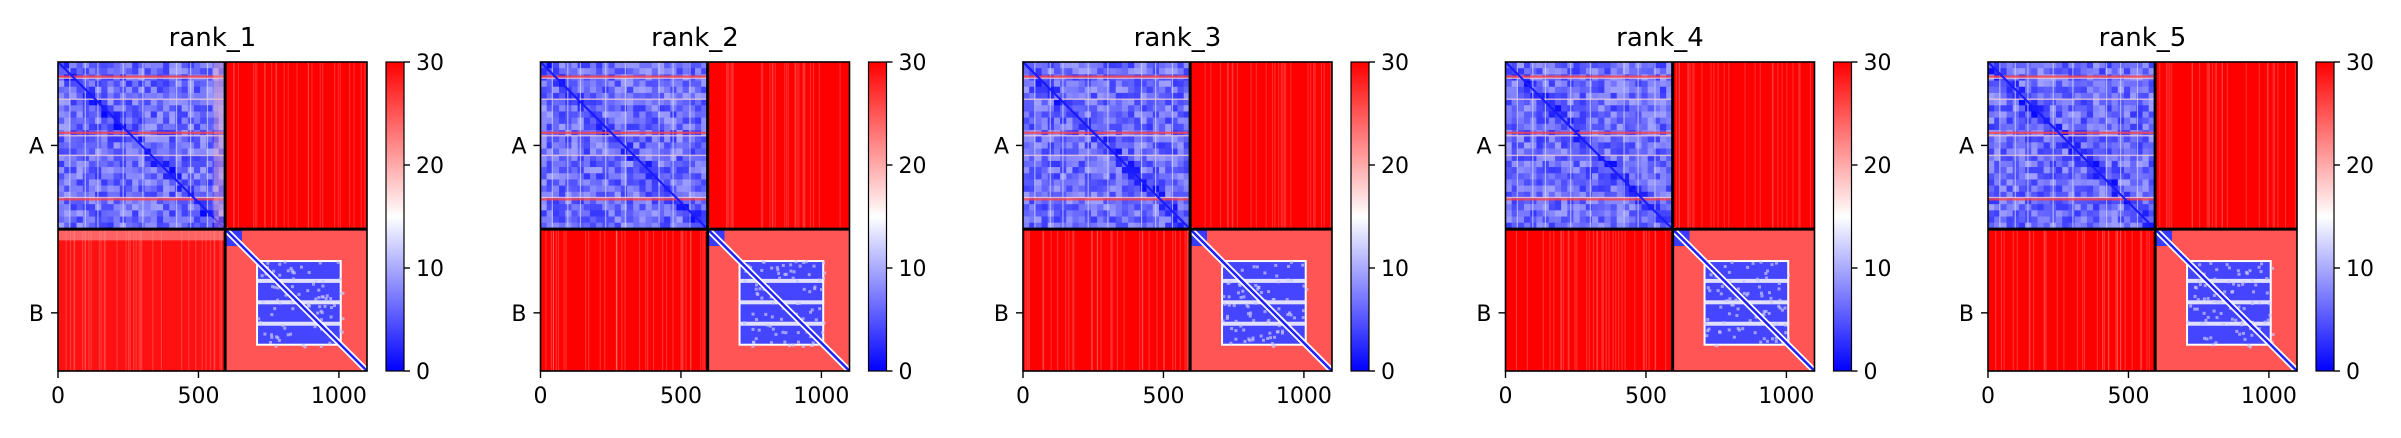 The width and height of the screenshot is (2401, 438). I want to click on subplot-title: rank_2, so click(695, 38).